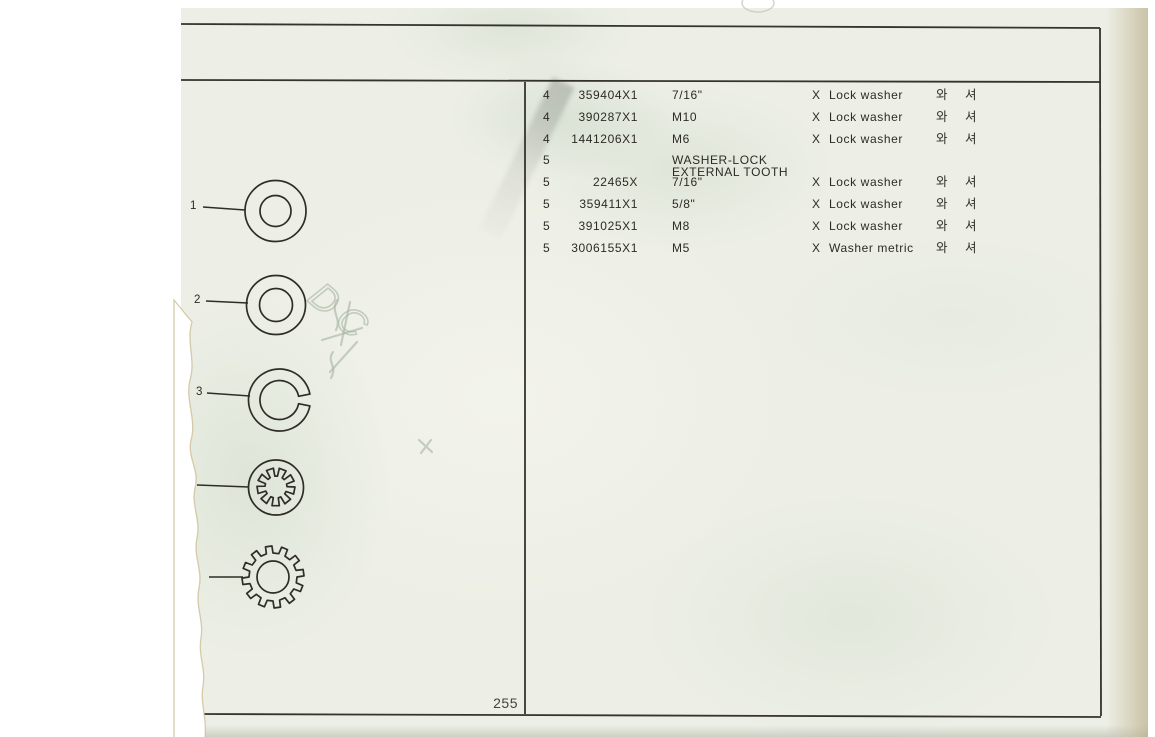  What do you see at coordinates (608, 117) in the screenshot?
I see `cell-part-number: 390287X1` at bounding box center [608, 117].